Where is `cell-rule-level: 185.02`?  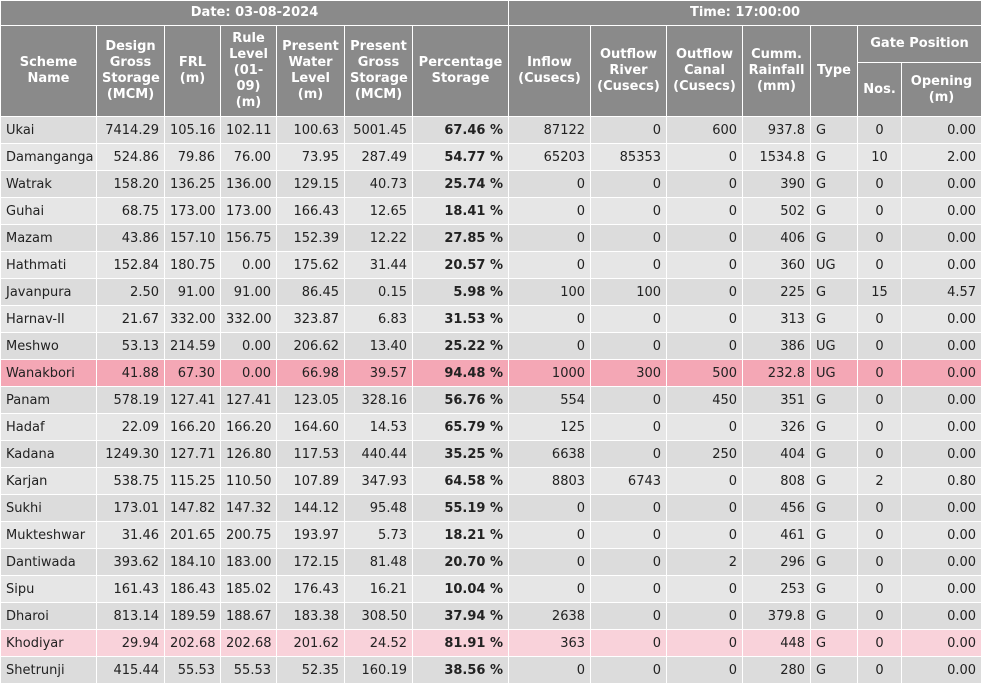
cell-rule-level: 185.02 is located at coordinates (248, 589).